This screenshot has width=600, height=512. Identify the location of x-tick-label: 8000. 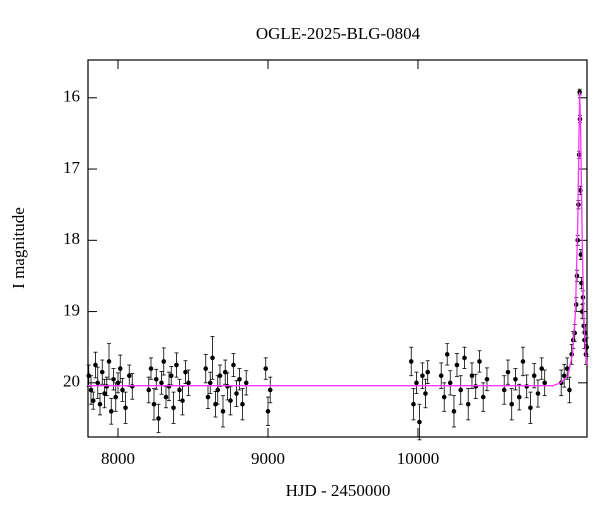
(118, 458).